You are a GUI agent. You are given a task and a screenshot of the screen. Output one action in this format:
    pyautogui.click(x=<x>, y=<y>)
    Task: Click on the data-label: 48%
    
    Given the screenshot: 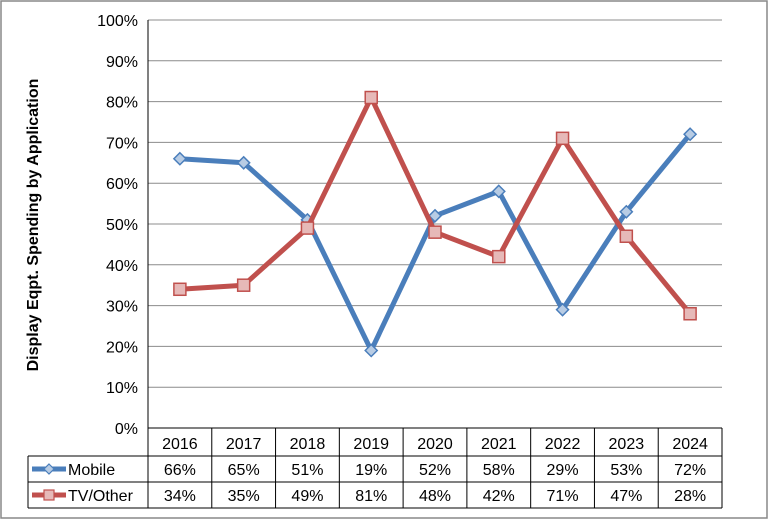 What is the action you would take?
    pyautogui.click(x=435, y=496)
    